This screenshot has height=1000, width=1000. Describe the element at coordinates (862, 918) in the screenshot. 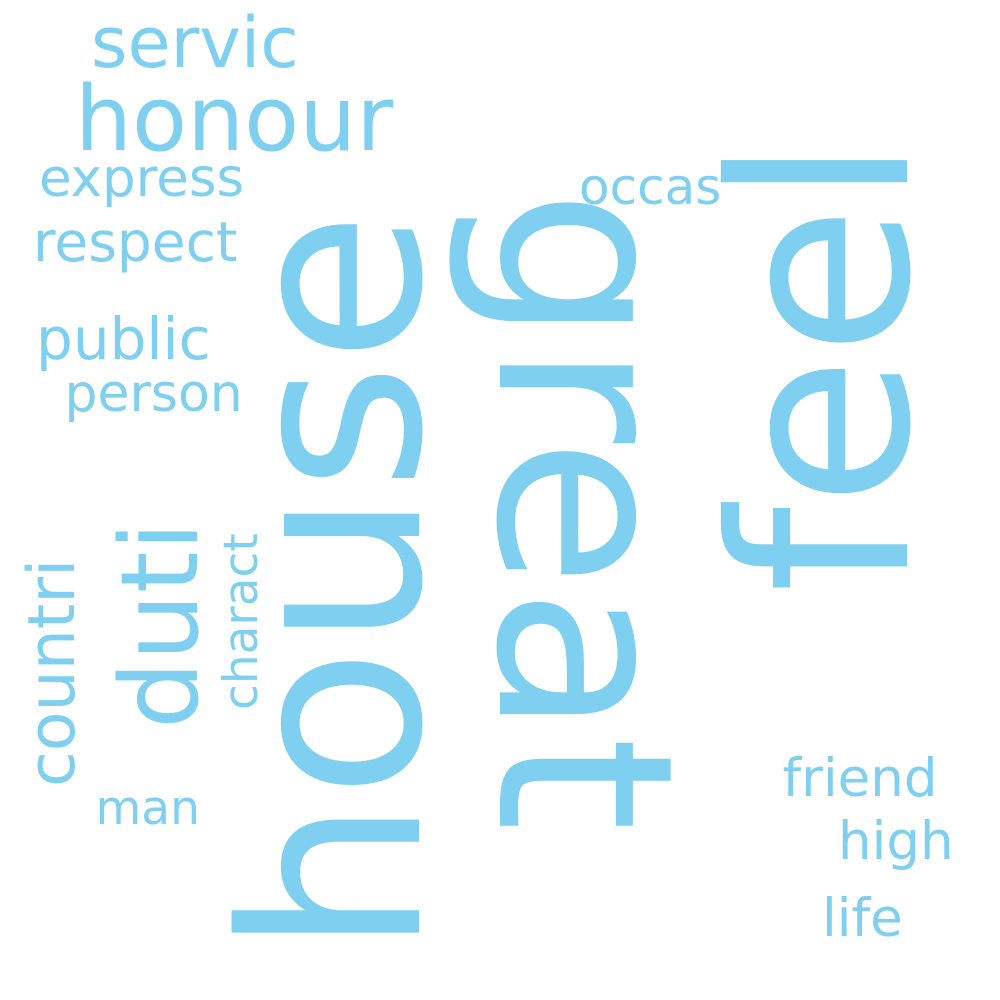

I see `word-life: life` at that location.